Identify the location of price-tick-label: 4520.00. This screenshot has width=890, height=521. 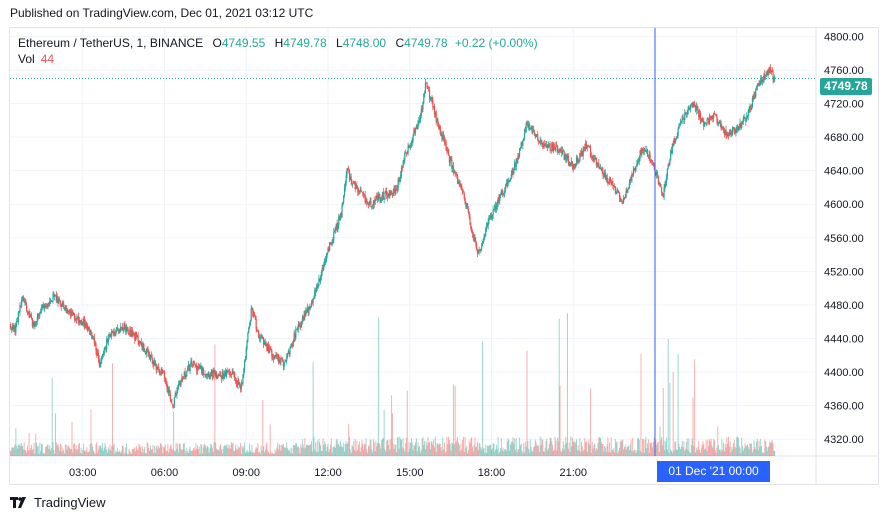
(844, 272).